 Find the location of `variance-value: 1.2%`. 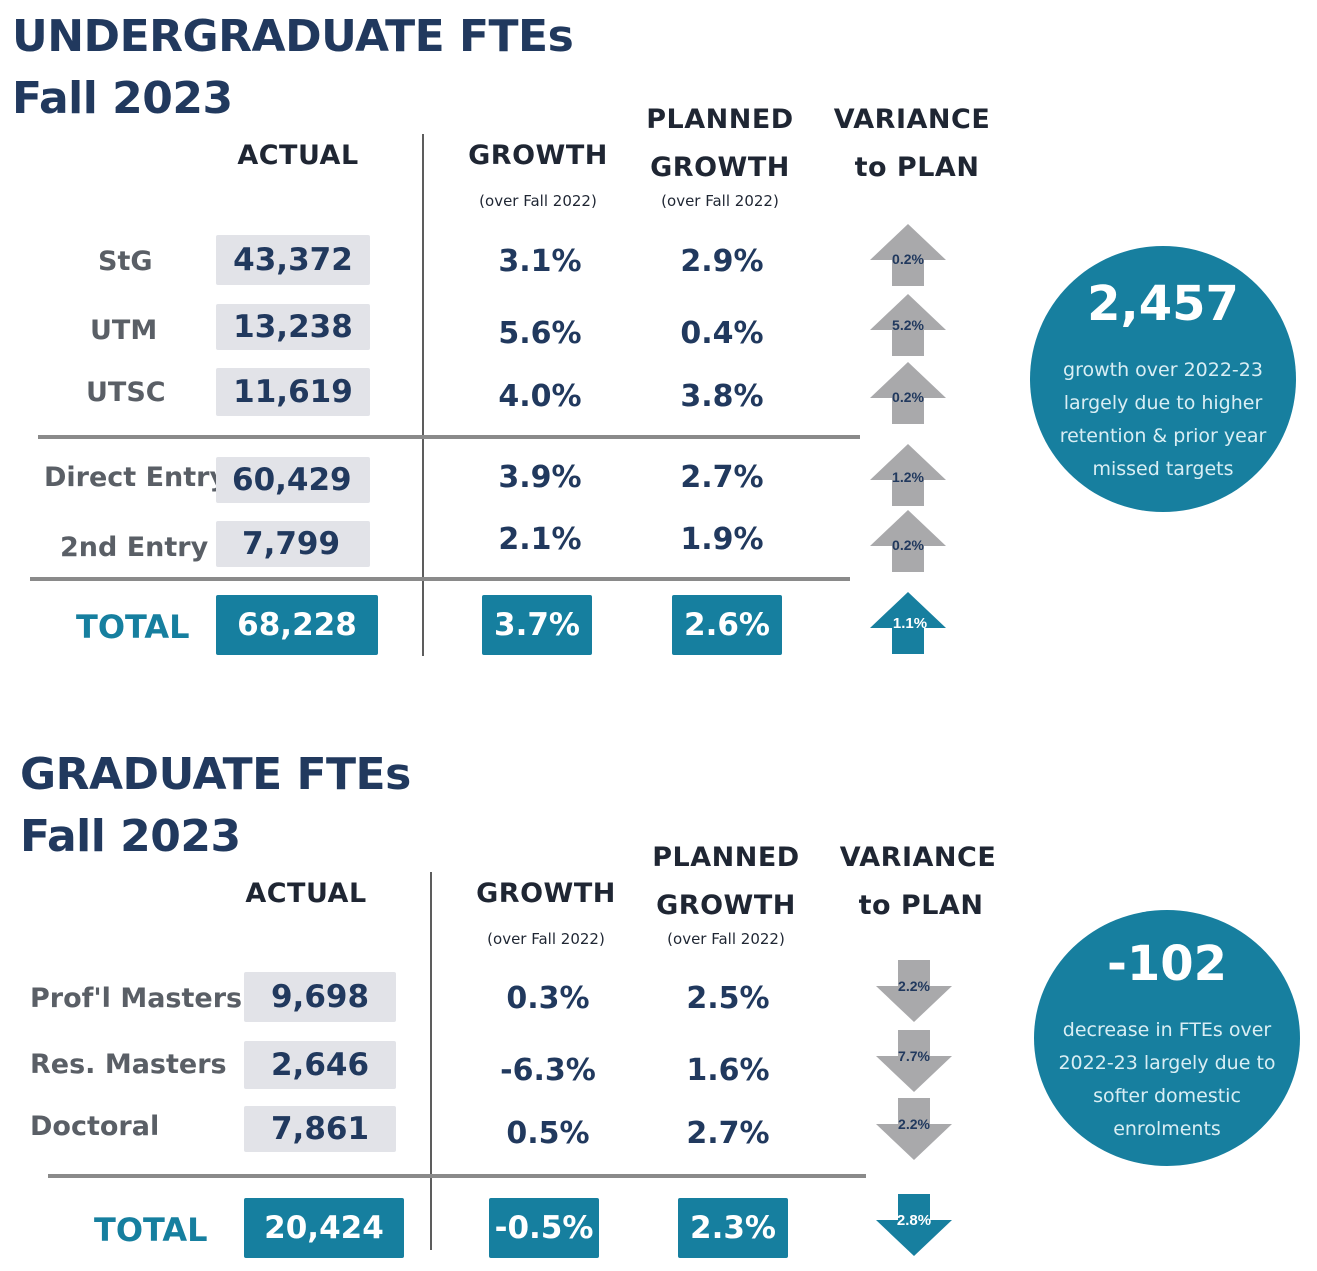

variance-value: 1.2% is located at coordinates (908, 477).